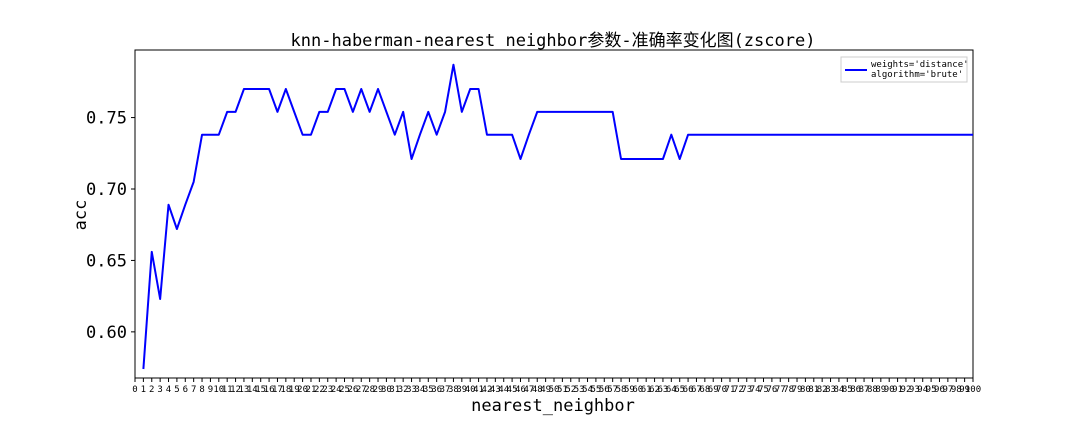 Image resolution: width=1080 pixels, height=432 pixels. I want to click on x-tick-label: 86, so click(855, 390).